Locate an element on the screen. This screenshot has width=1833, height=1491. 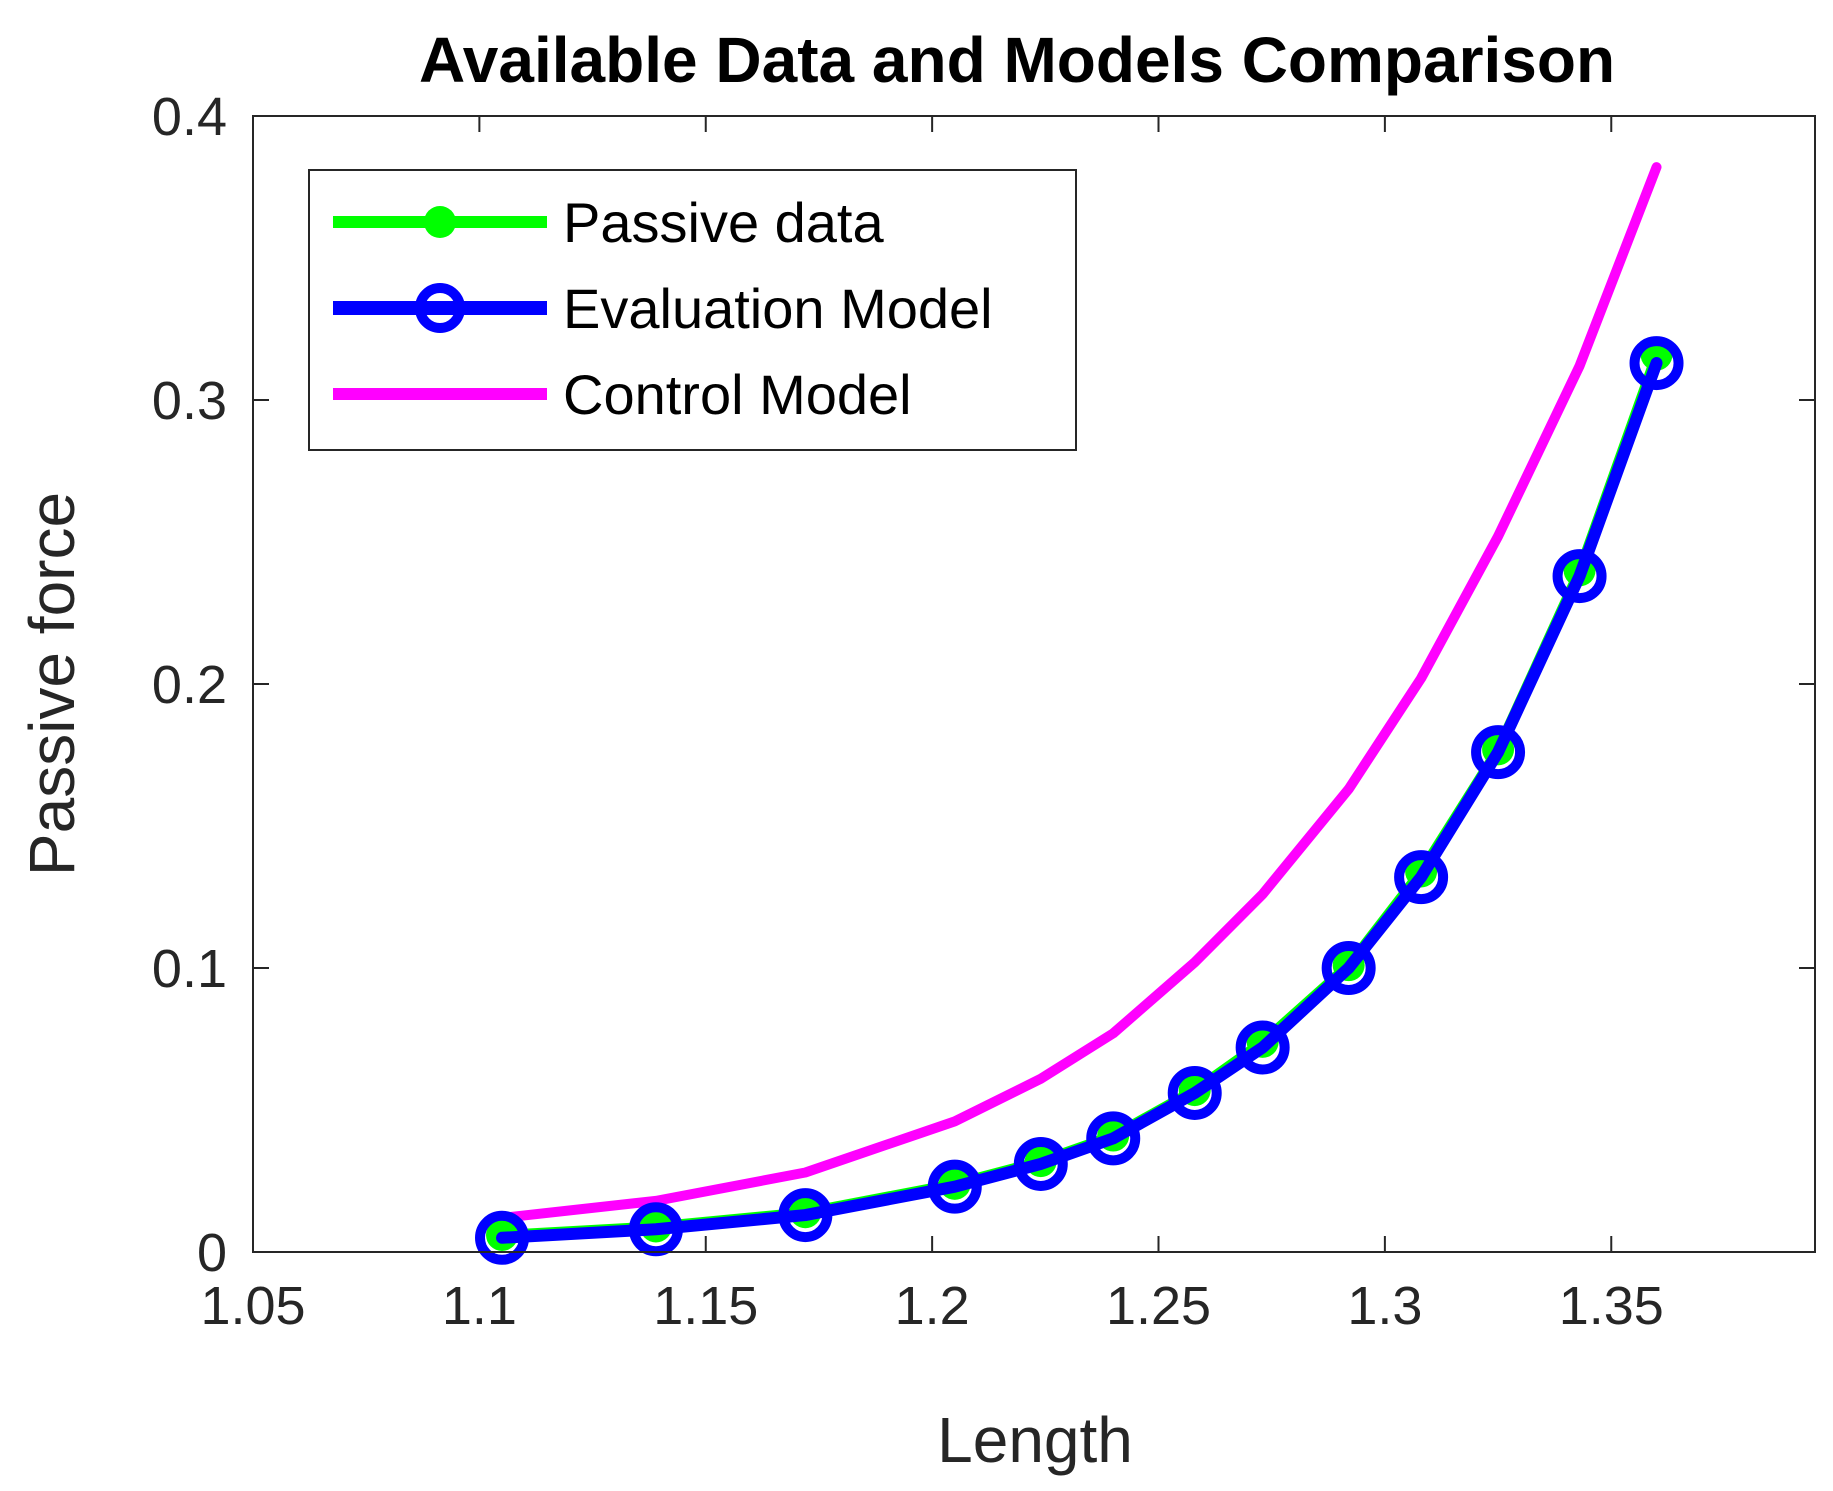
x-tick-label: 1.1 is located at coordinates (479, 1306).